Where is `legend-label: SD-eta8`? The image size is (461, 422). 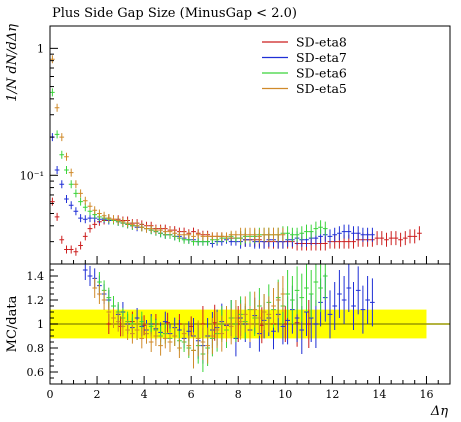
legend-label: SD-eta8 is located at coordinates (321, 42).